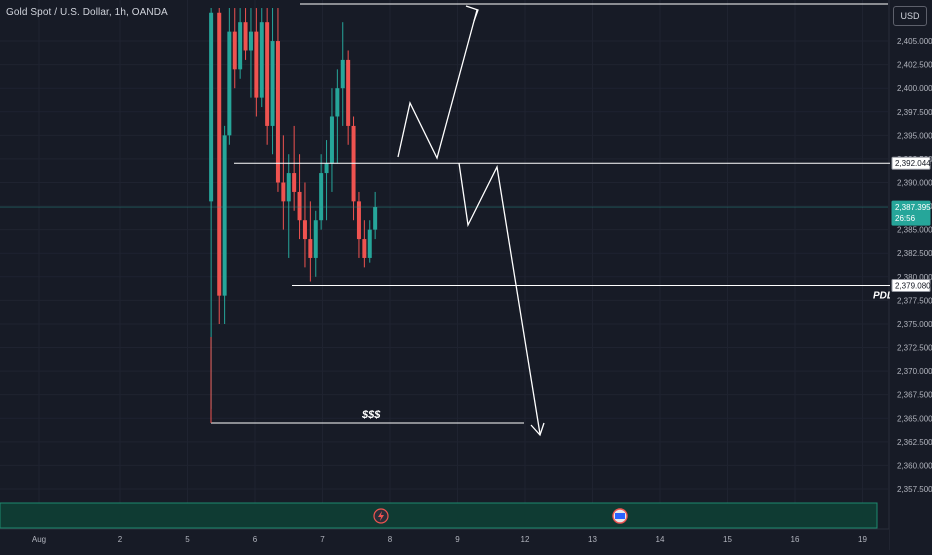 This screenshot has width=932, height=555. I want to click on session-band, so click(439, 515).